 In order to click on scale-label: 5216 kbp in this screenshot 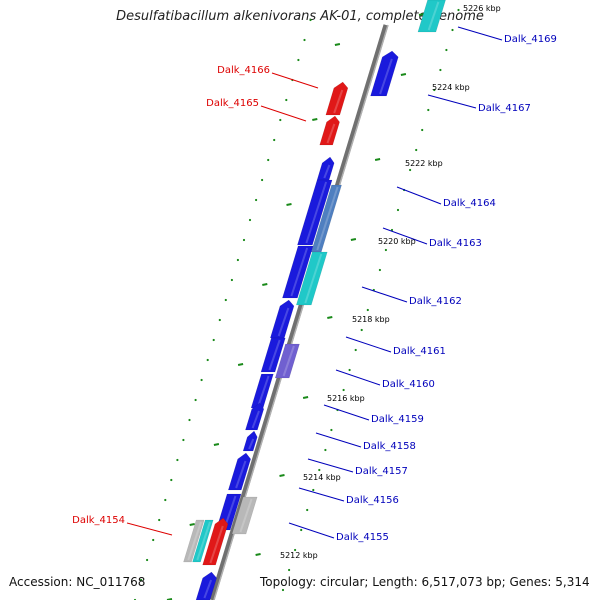, I will do `click(346, 398)`.